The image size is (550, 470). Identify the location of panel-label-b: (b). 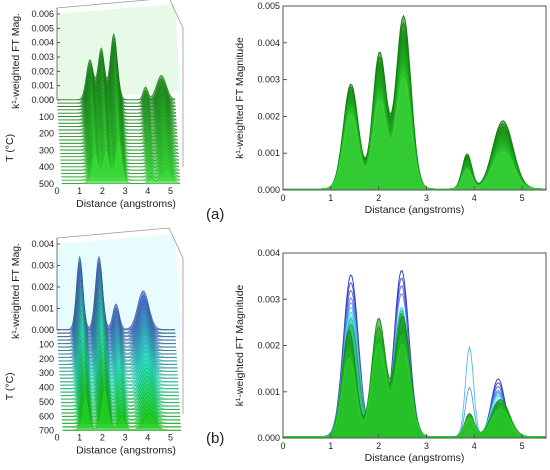
(215, 438).